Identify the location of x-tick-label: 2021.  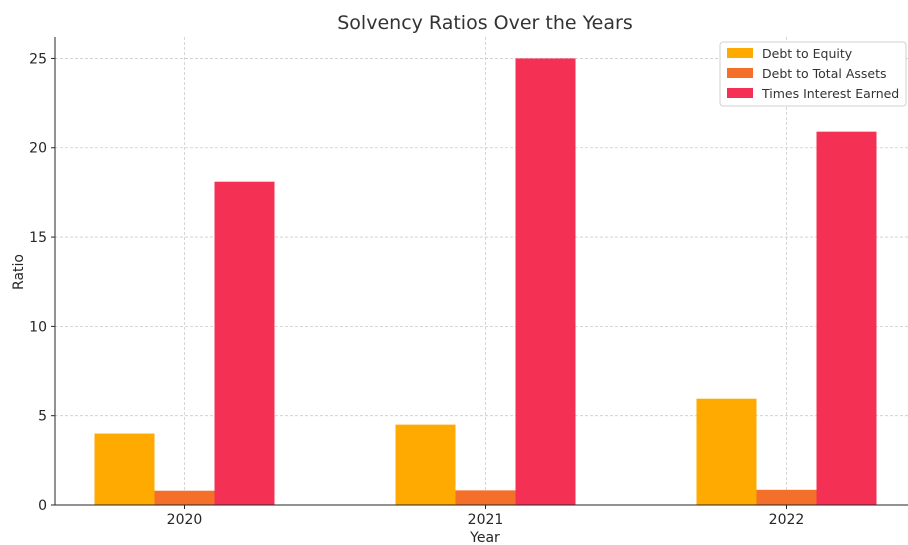
(486, 520).